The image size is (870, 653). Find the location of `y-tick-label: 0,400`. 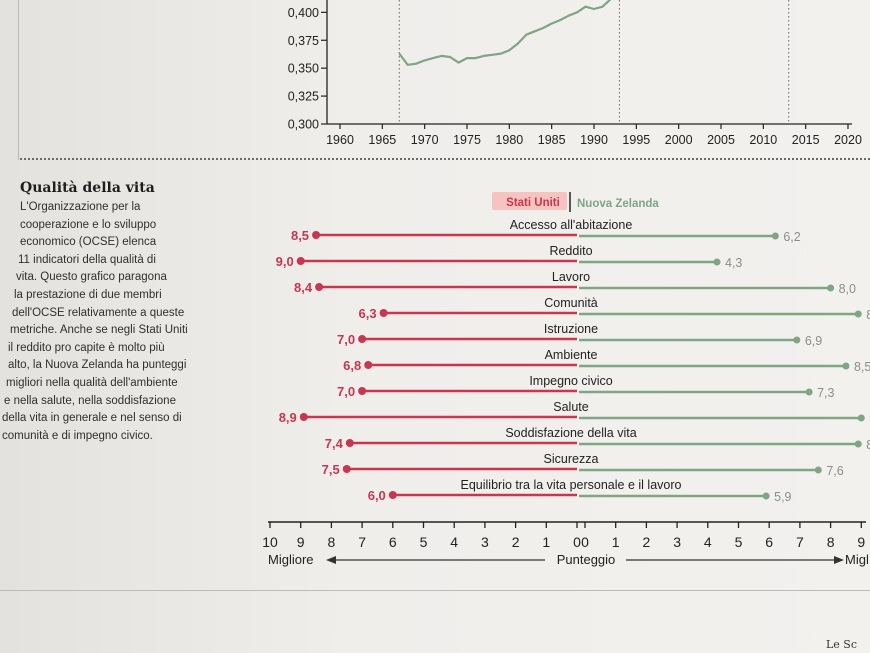

y-tick-label: 0,400 is located at coordinates (303, 13).